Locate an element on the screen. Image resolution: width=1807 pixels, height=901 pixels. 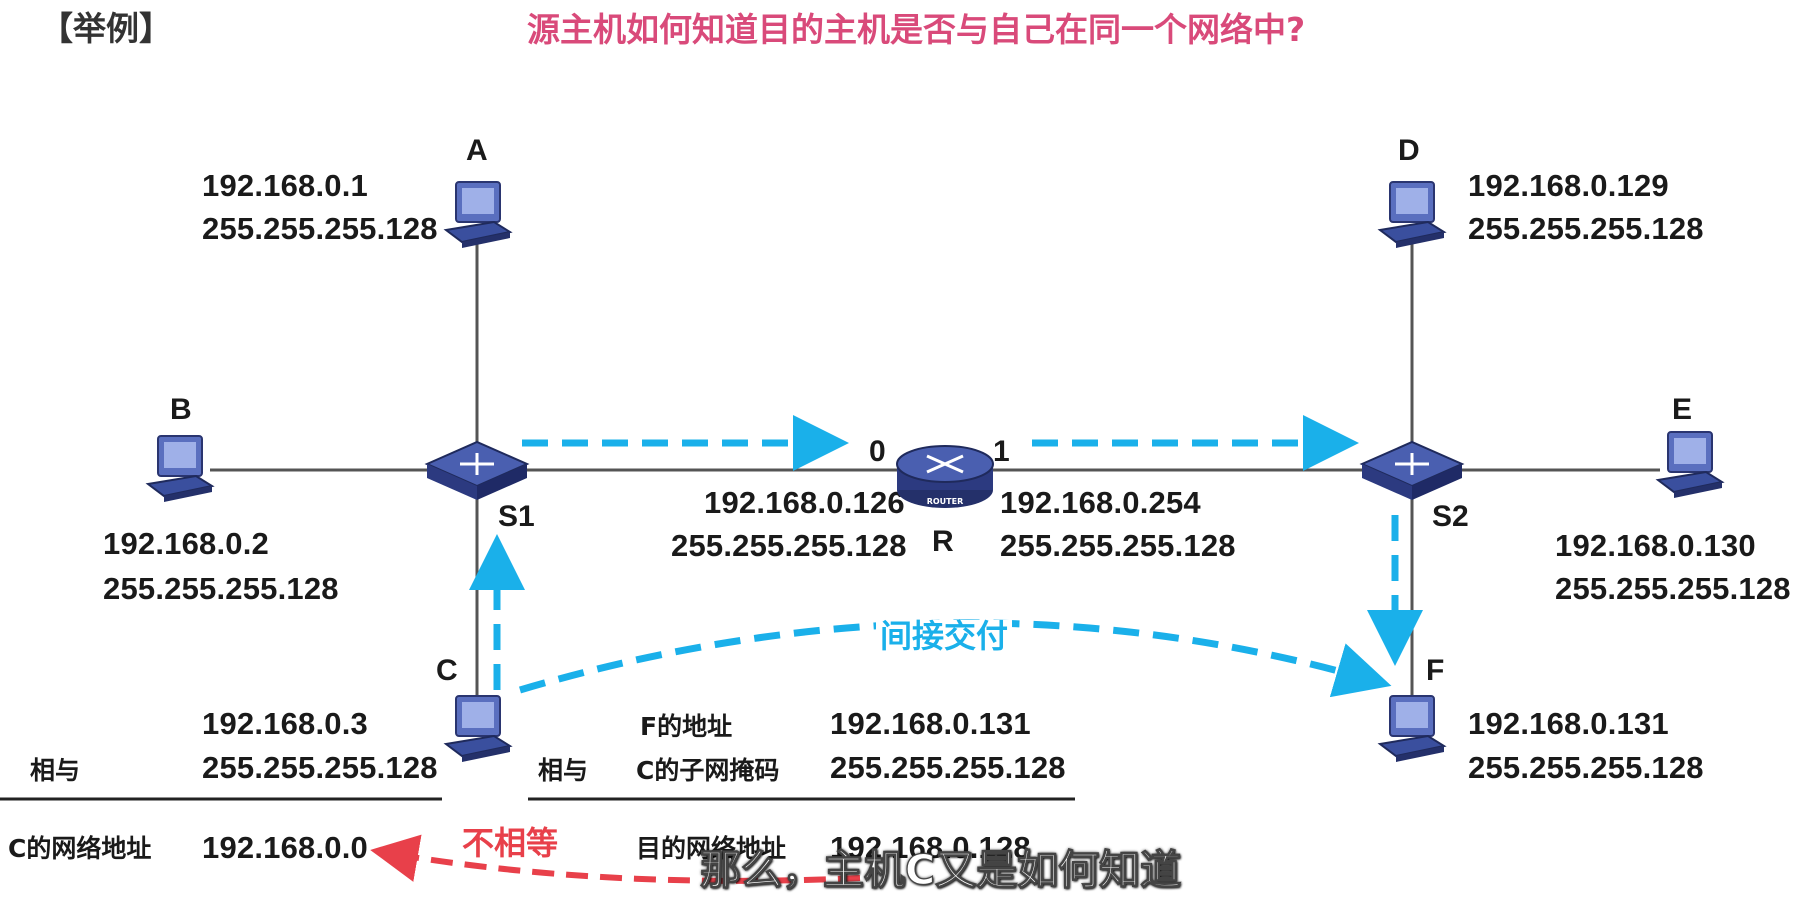
dest-network-value: 192.168.0.128 is located at coordinates (930, 847).